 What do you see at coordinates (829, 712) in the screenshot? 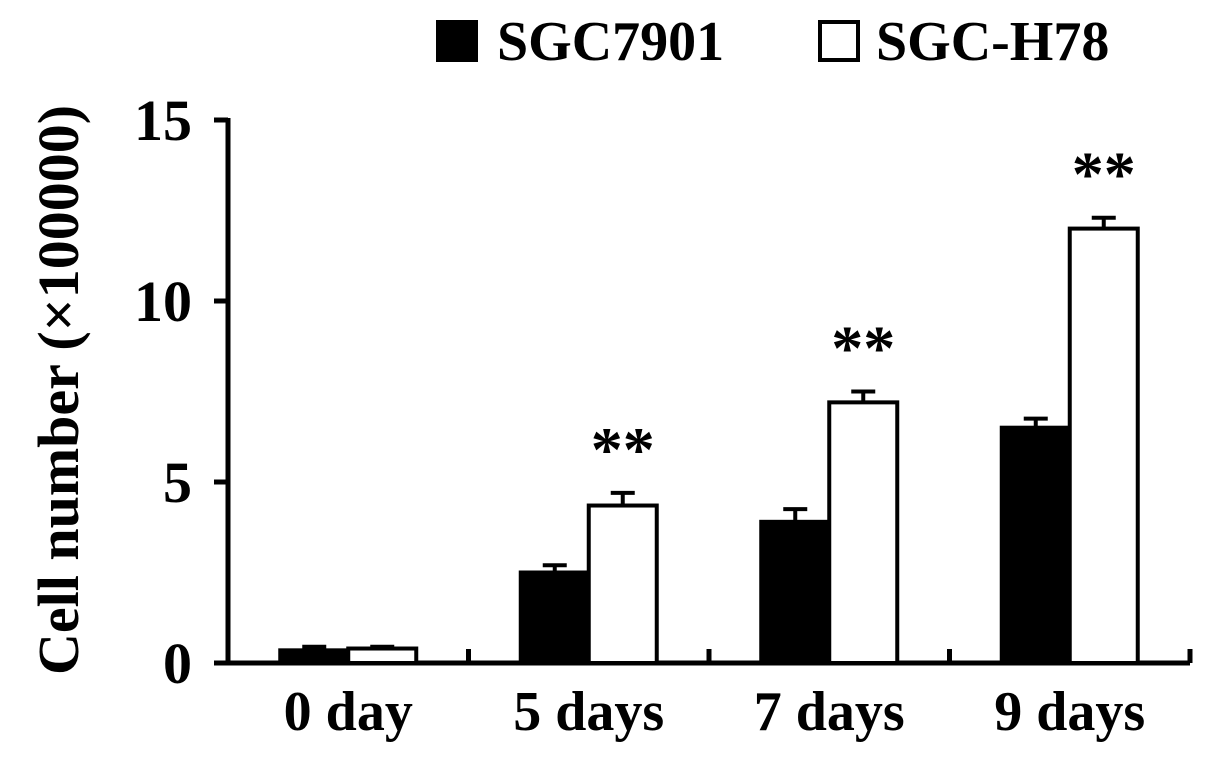
I see `x-tick-label: 7 days` at bounding box center [829, 712].